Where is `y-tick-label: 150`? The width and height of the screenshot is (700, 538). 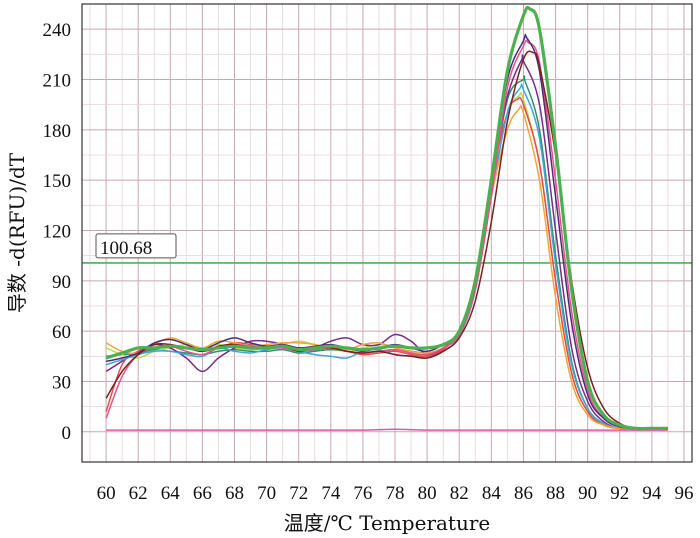
y-tick-label: 150 is located at coordinates (57, 181).